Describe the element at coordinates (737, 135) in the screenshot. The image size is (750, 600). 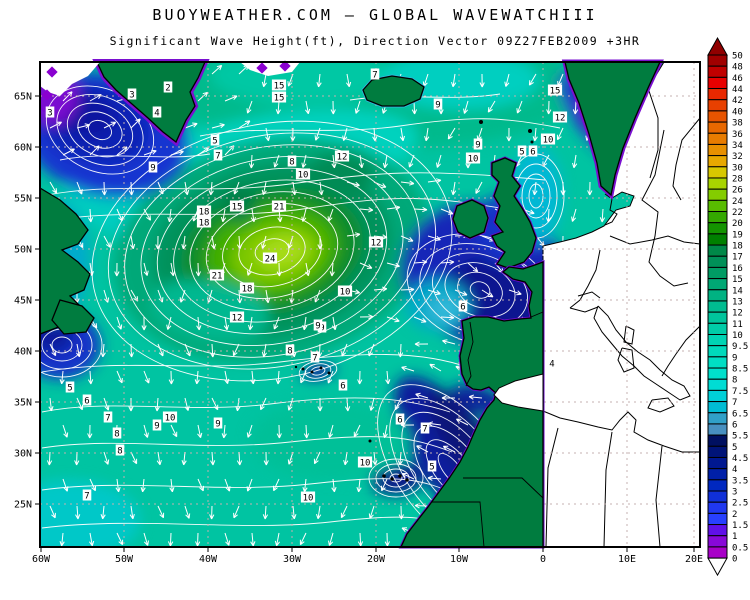
I see `colorbar-tick-label: 36` at that location.